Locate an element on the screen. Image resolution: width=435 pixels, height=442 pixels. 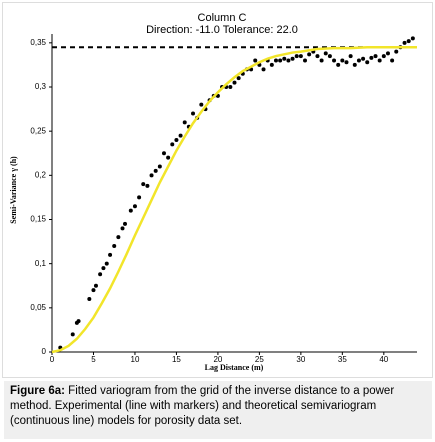
y-tick-label: 0 is located at coordinates (44, 351).